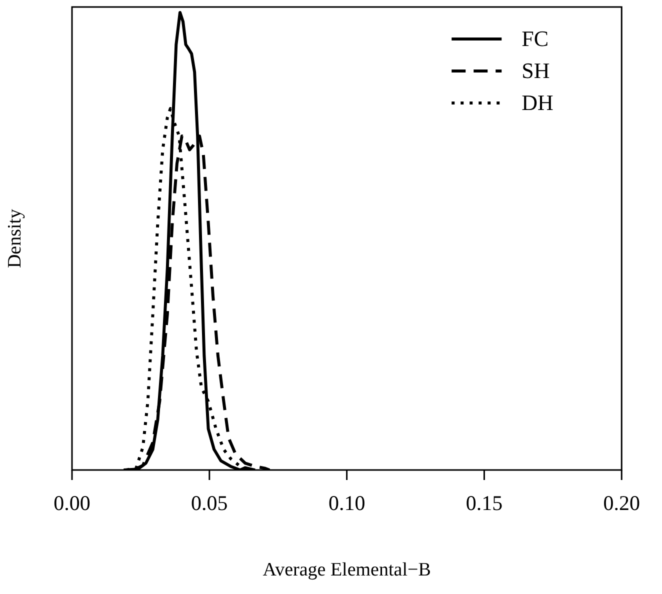 The image size is (662, 594). I want to click on x-tick-label: 0.05, so click(209, 503).